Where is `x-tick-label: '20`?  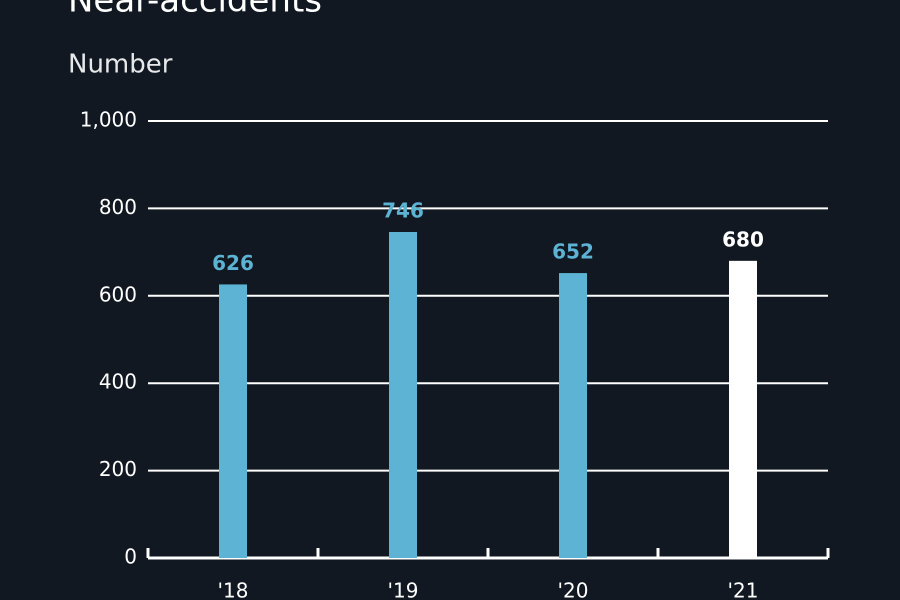
x-tick-label: '20 is located at coordinates (573, 589).